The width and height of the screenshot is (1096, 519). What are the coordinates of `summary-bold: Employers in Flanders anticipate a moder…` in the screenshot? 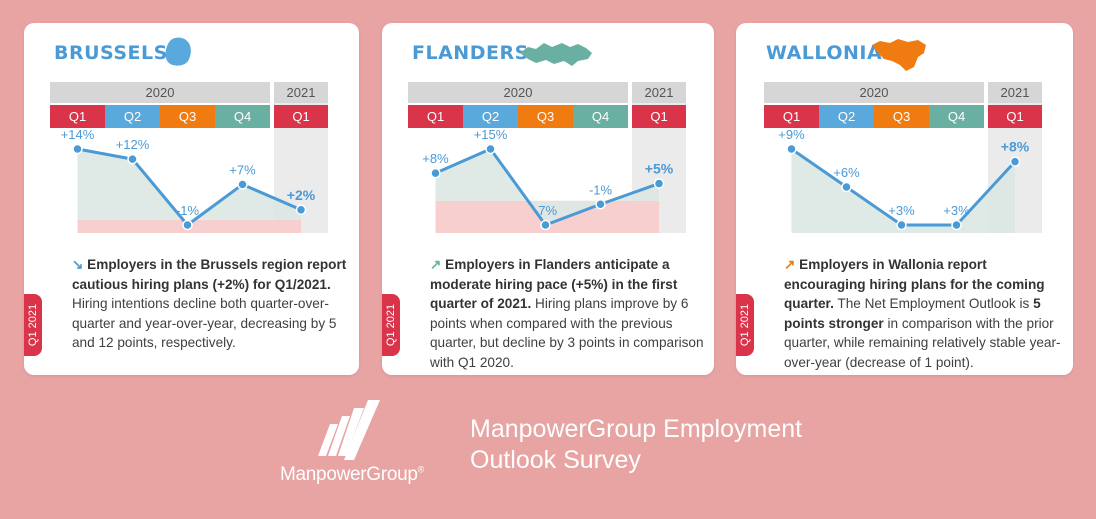 It's located at (554, 284).